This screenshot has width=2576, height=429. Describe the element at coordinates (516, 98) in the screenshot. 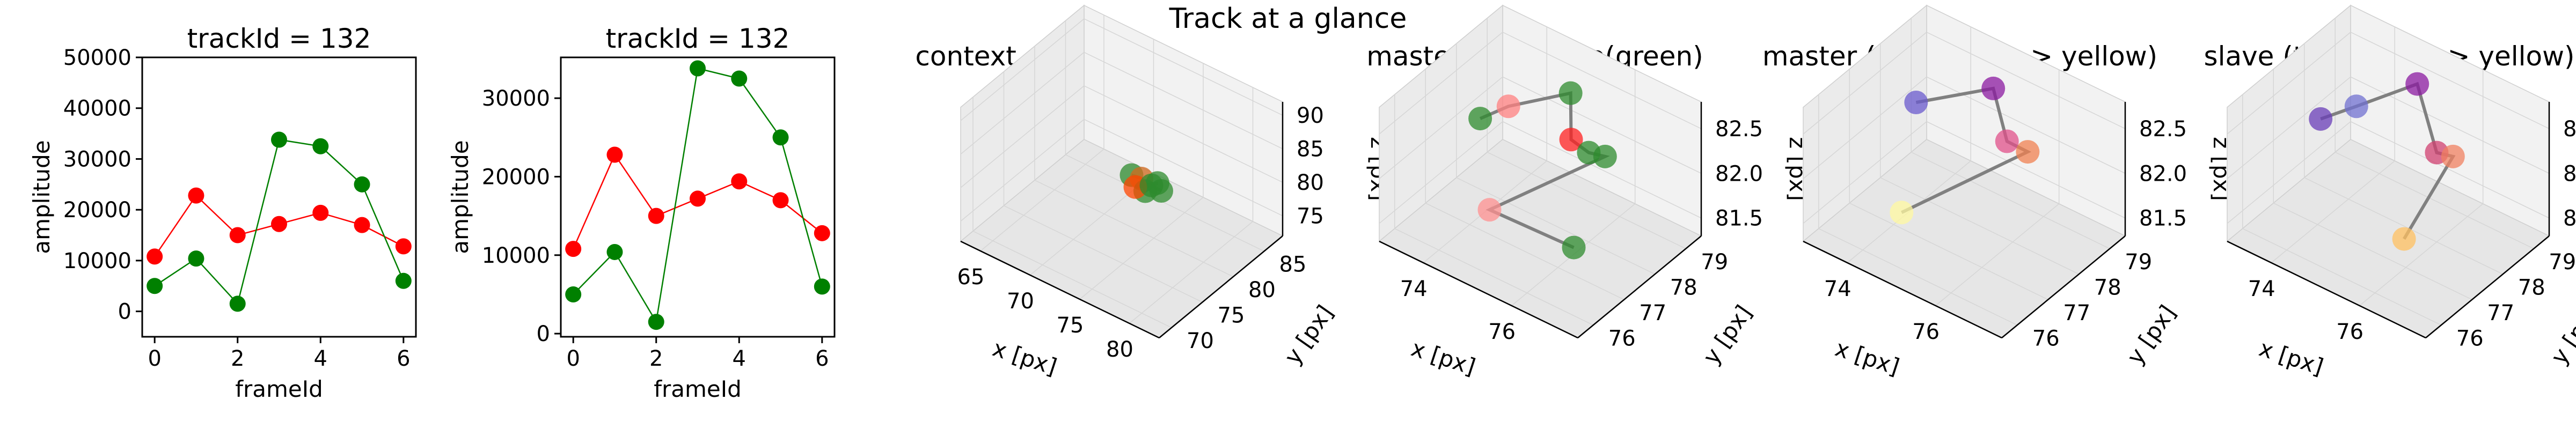

I see `y-tick-label: 30000` at that location.